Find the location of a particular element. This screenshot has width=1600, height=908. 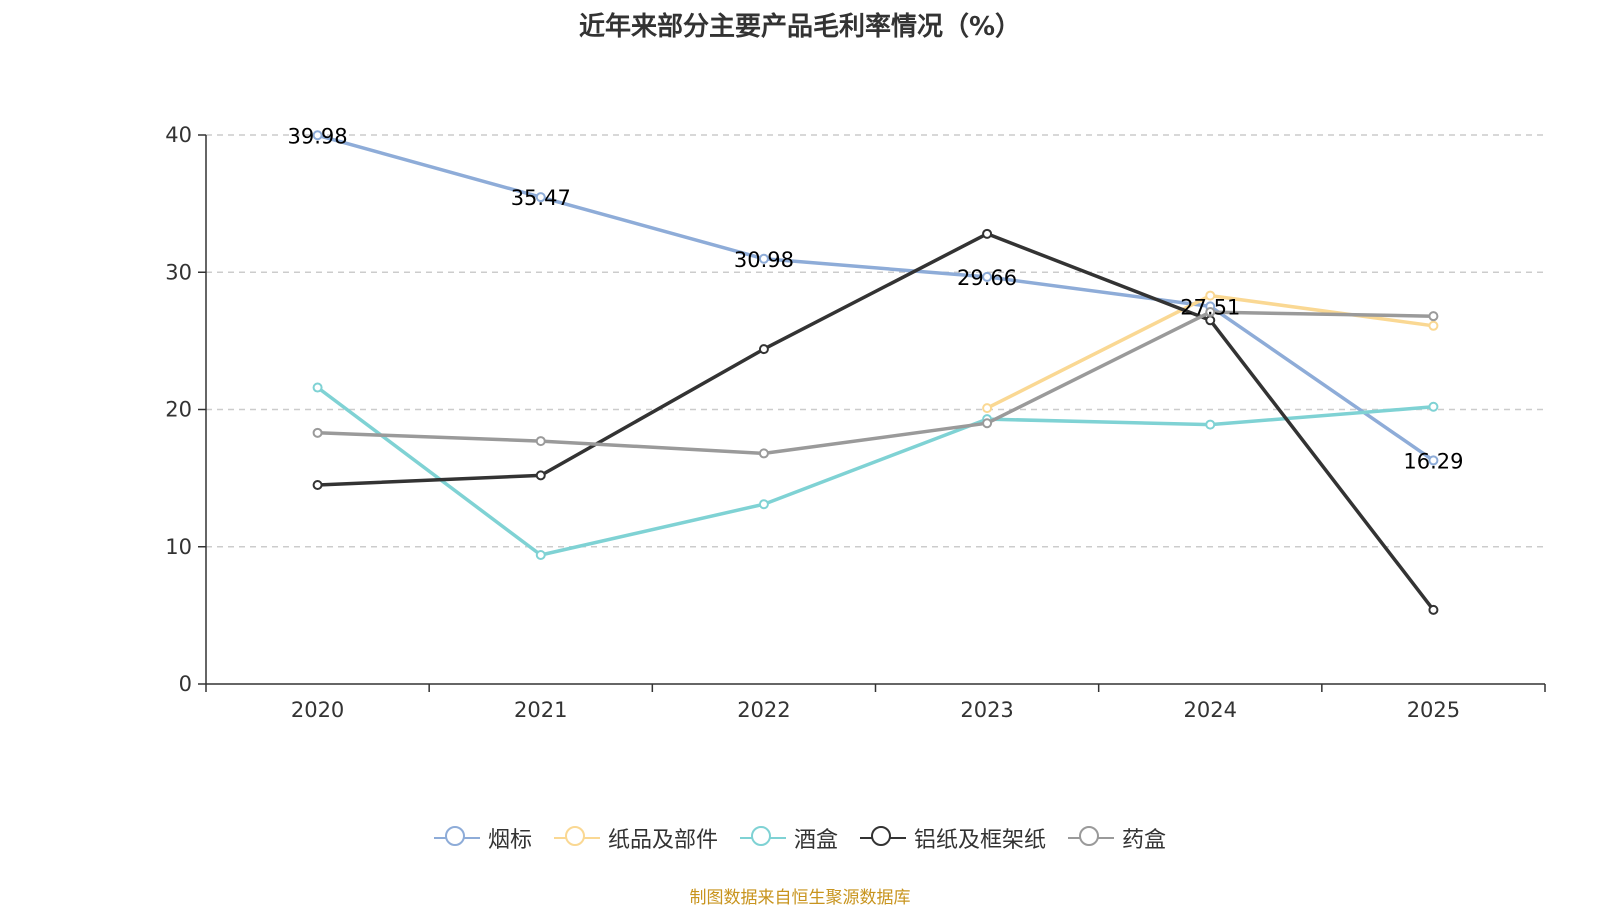

legend-label: 烟标 is located at coordinates (509, 840).